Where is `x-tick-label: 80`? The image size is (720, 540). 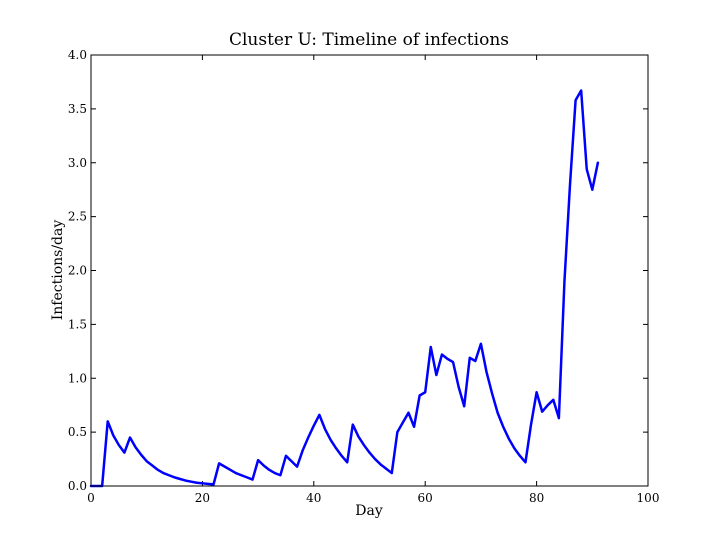 x-tick-label: 80 is located at coordinates (536, 498).